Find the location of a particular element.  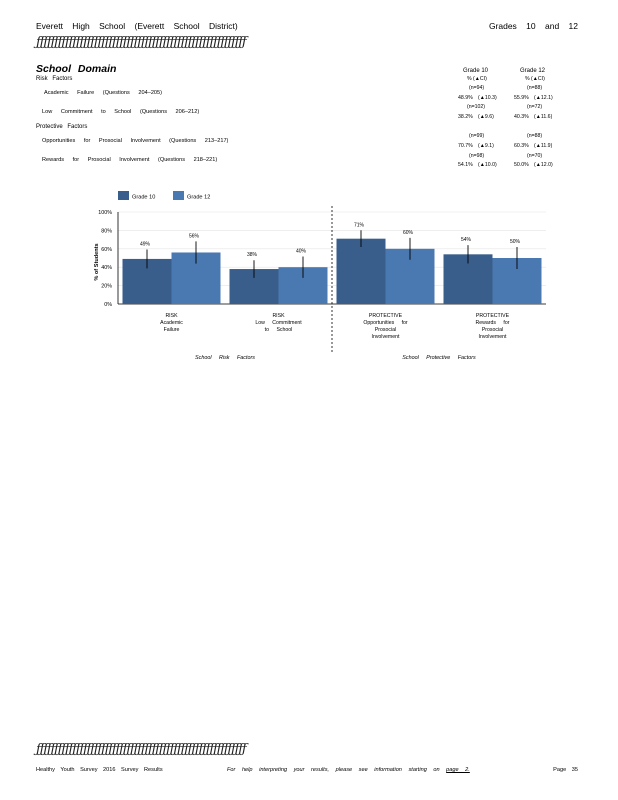

footer-survey-name: Healthy Youth Survey 2016 Survey Results is located at coordinates (99, 770).